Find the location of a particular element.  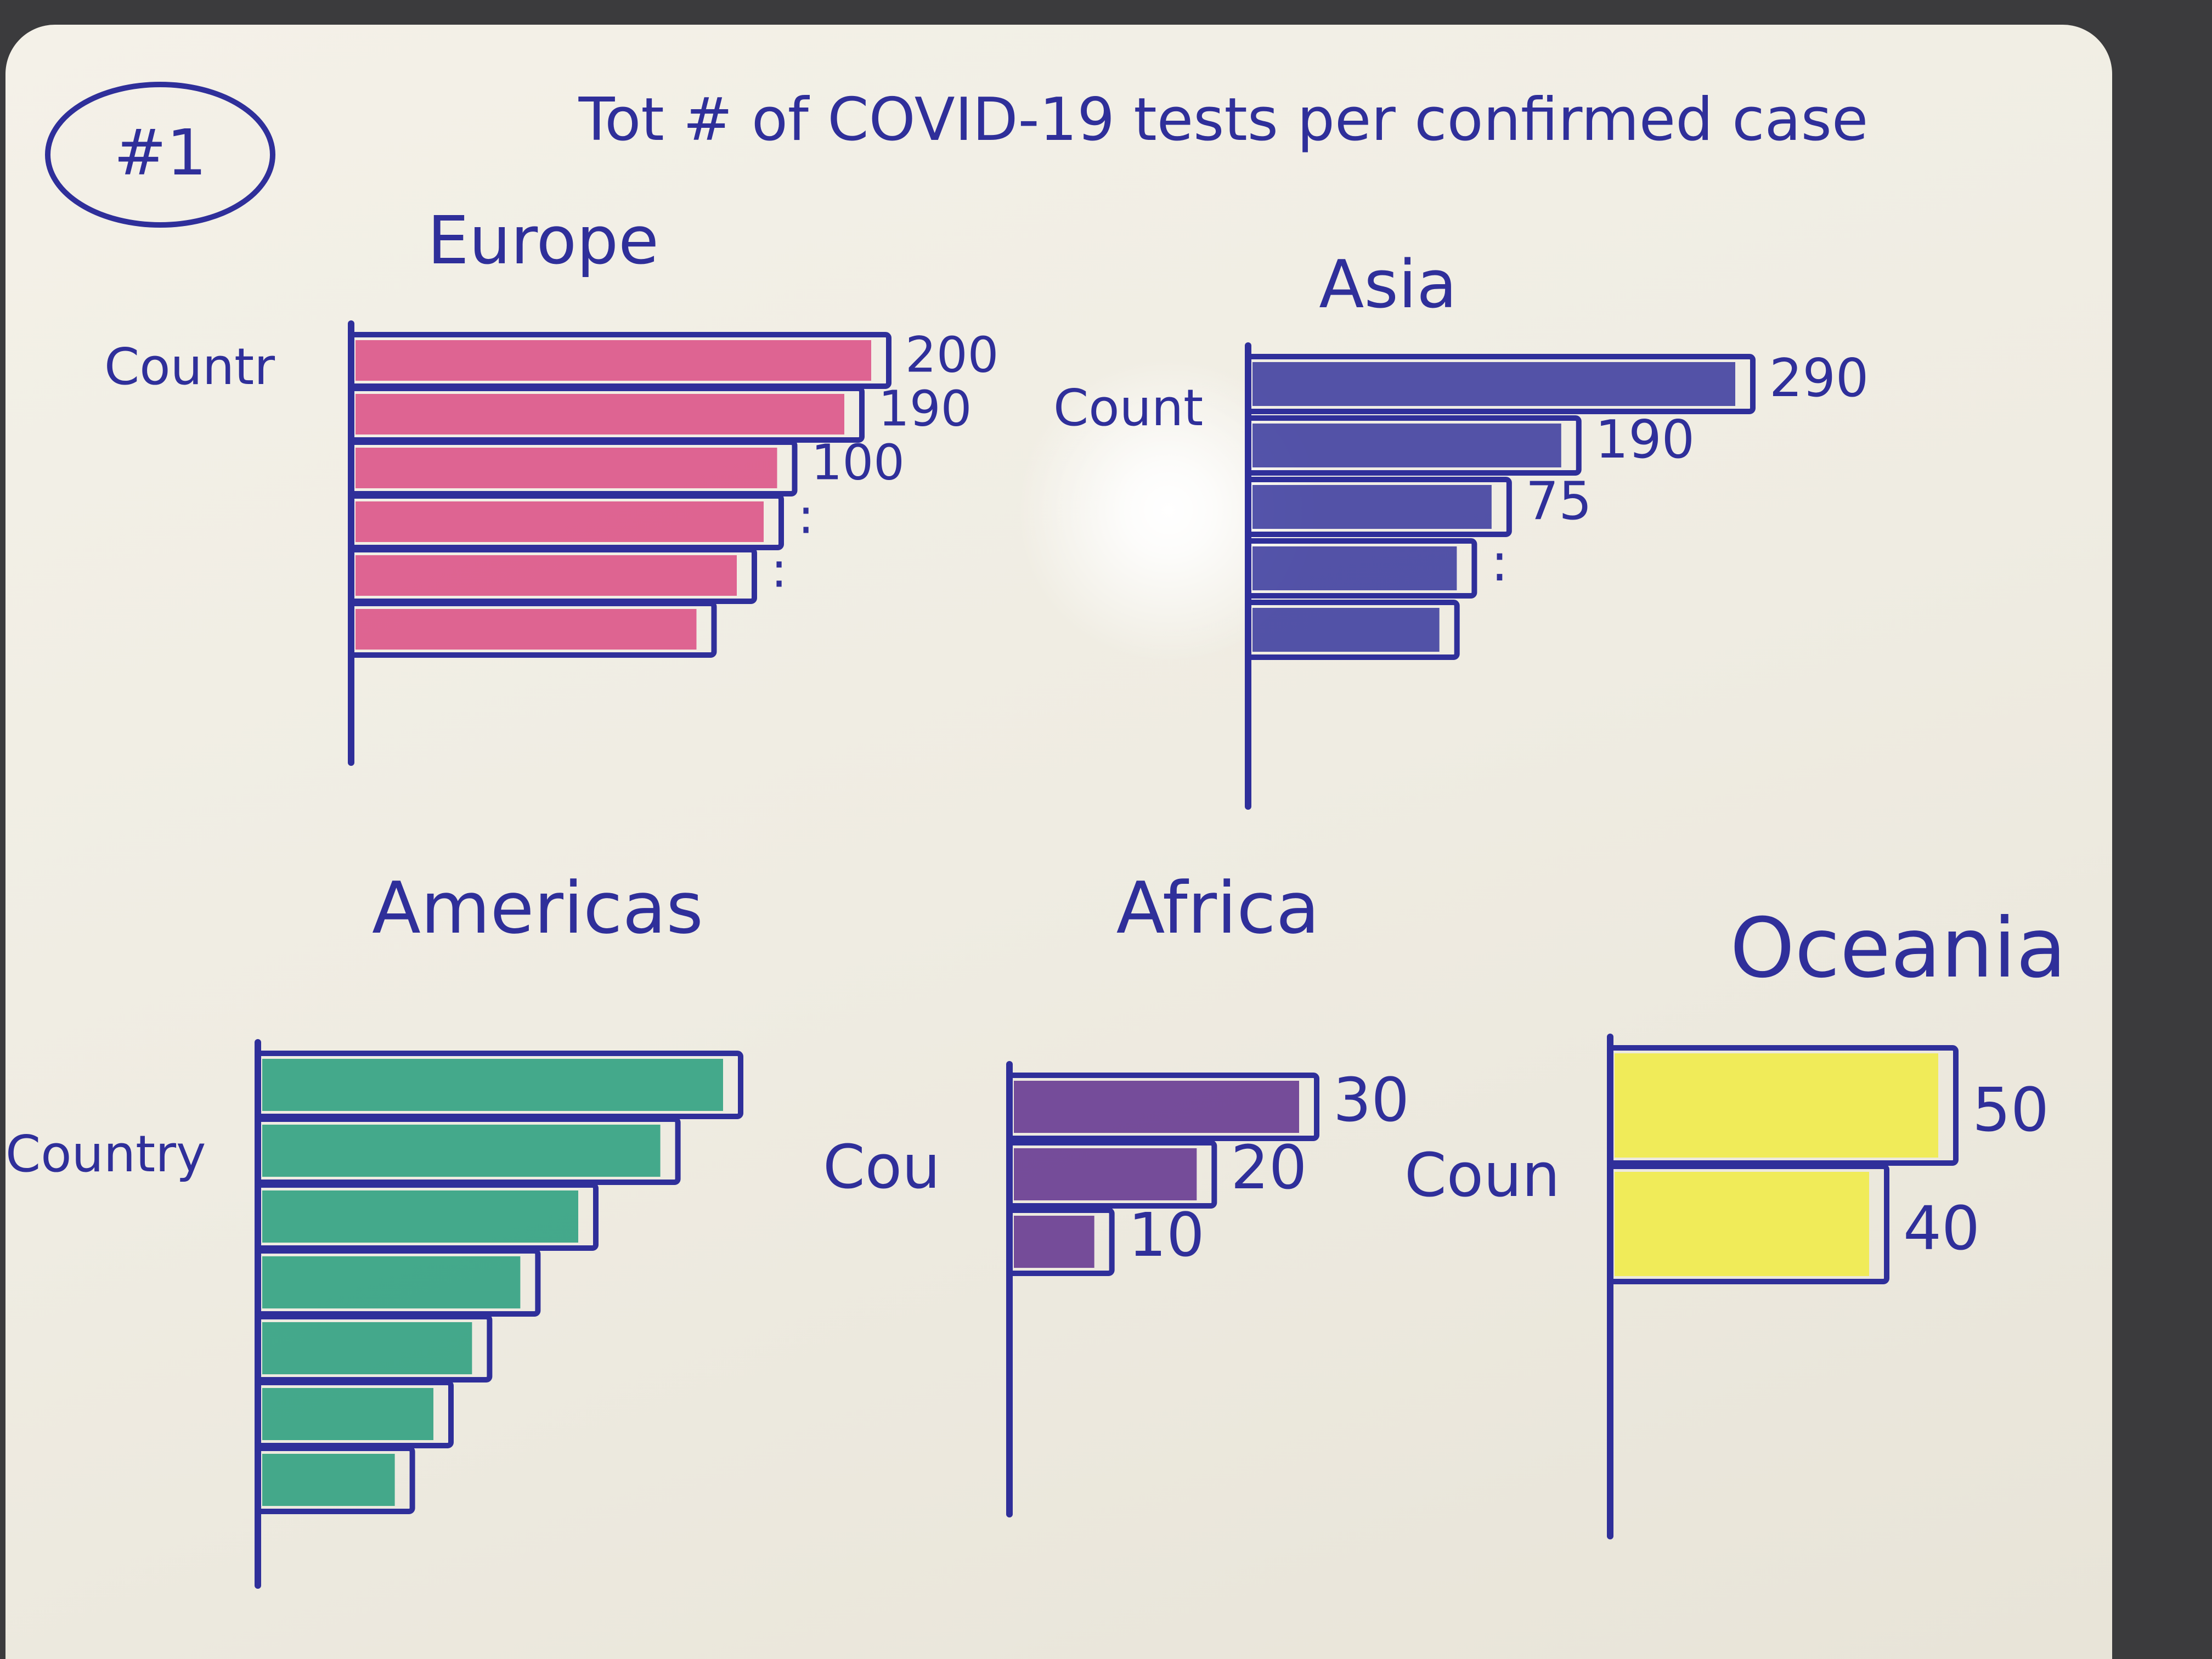

badge-label: #1 is located at coordinates (161, 153).